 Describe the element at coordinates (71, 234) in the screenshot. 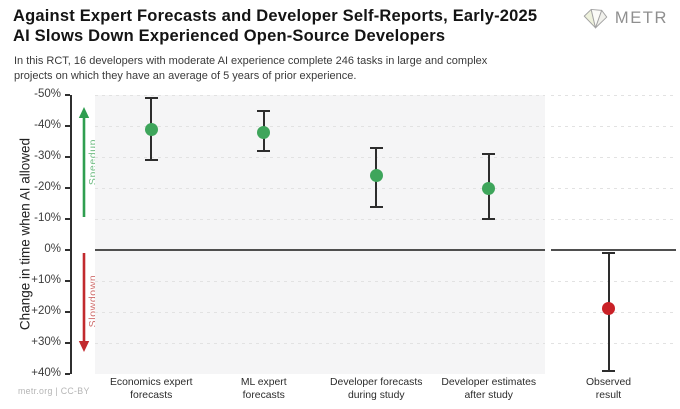

I see `y-axis-line` at that location.